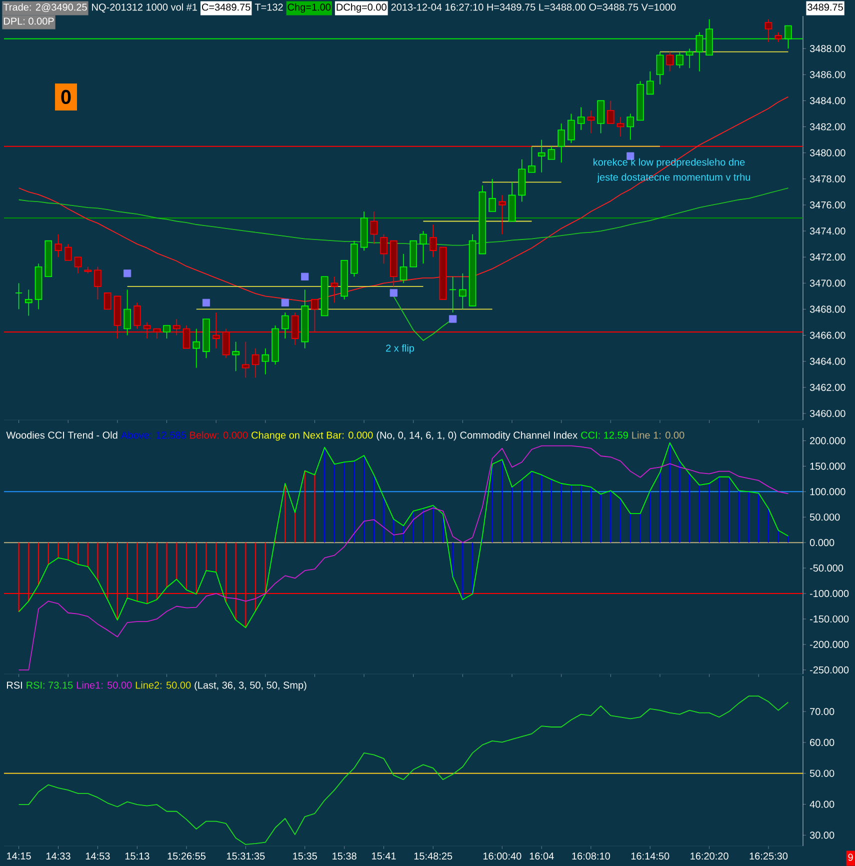 This screenshot has height=866, width=855. What do you see at coordinates (416, 436) in the screenshot?
I see `annotation: (No, 0, 14, 6, 1, 0)` at bounding box center [416, 436].